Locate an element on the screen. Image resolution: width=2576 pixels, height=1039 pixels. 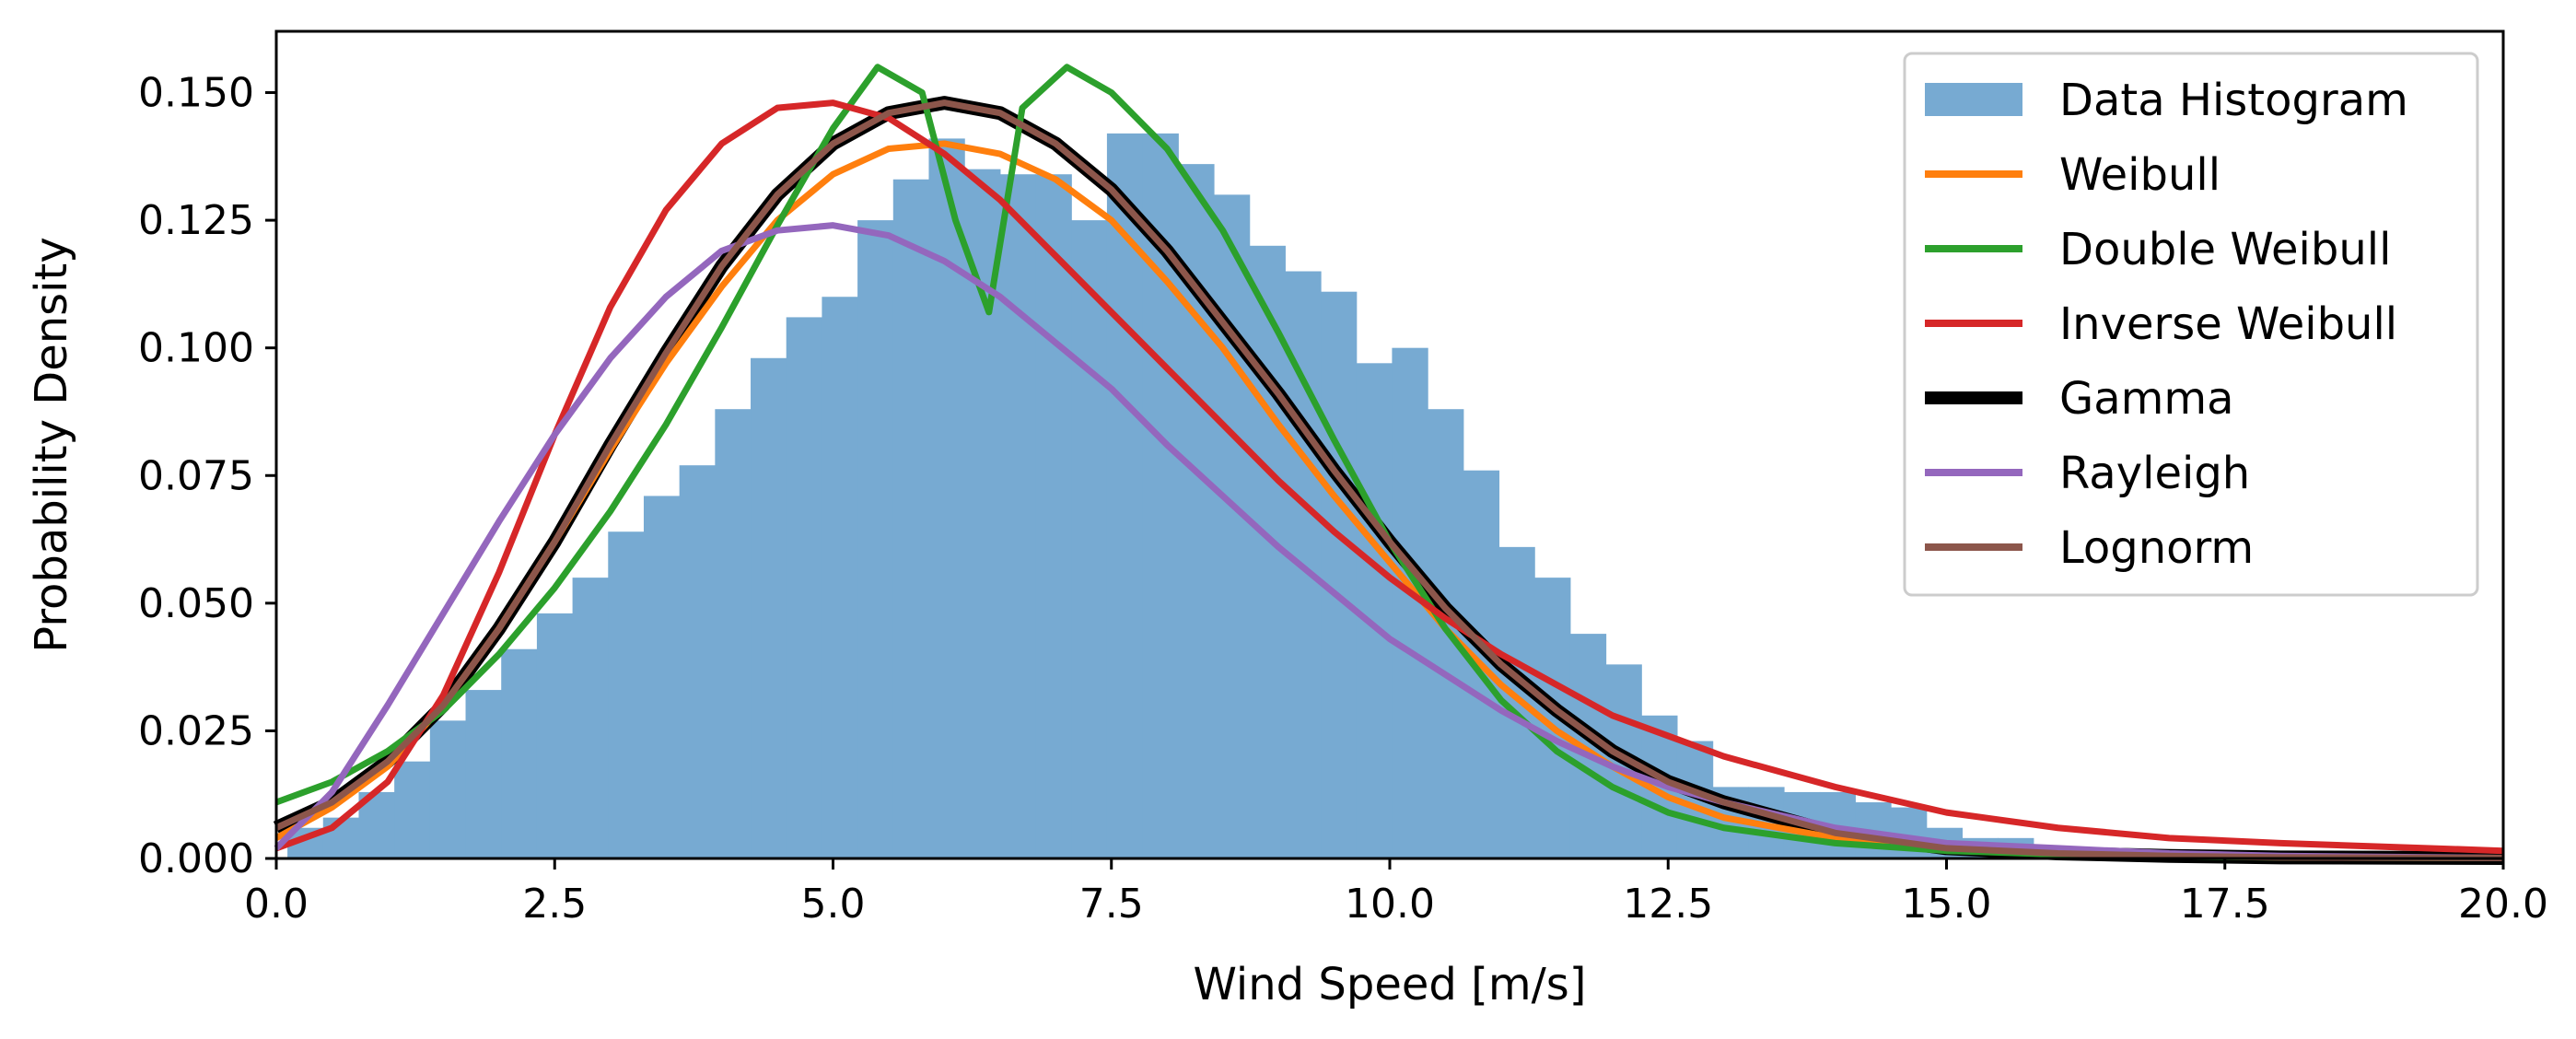
x-tick-label: 0.0 is located at coordinates (276, 905).